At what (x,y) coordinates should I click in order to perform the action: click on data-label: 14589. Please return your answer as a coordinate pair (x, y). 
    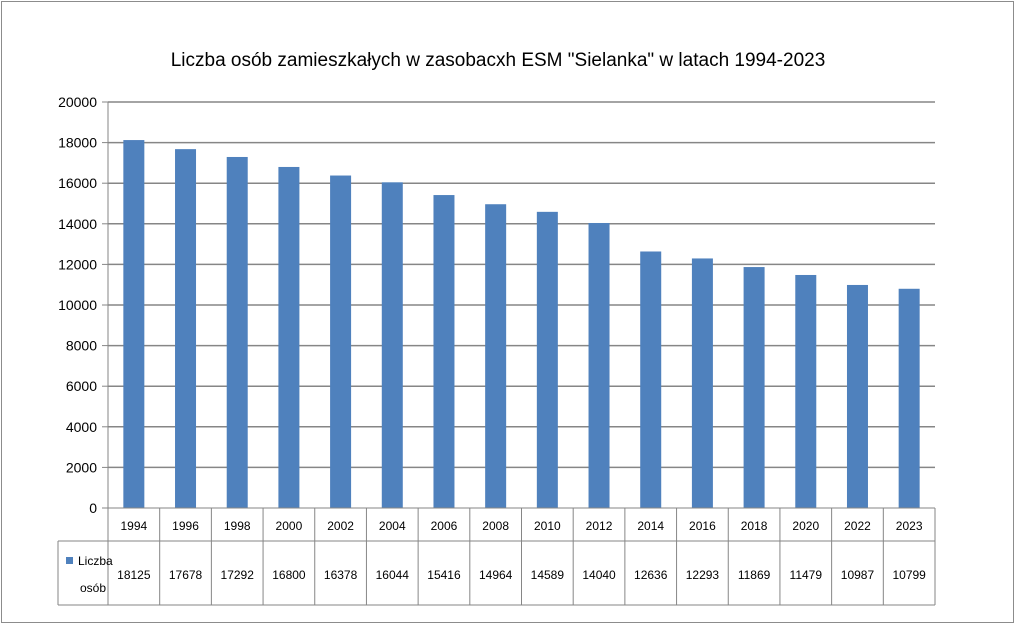
    Looking at the image, I should click on (548, 575).